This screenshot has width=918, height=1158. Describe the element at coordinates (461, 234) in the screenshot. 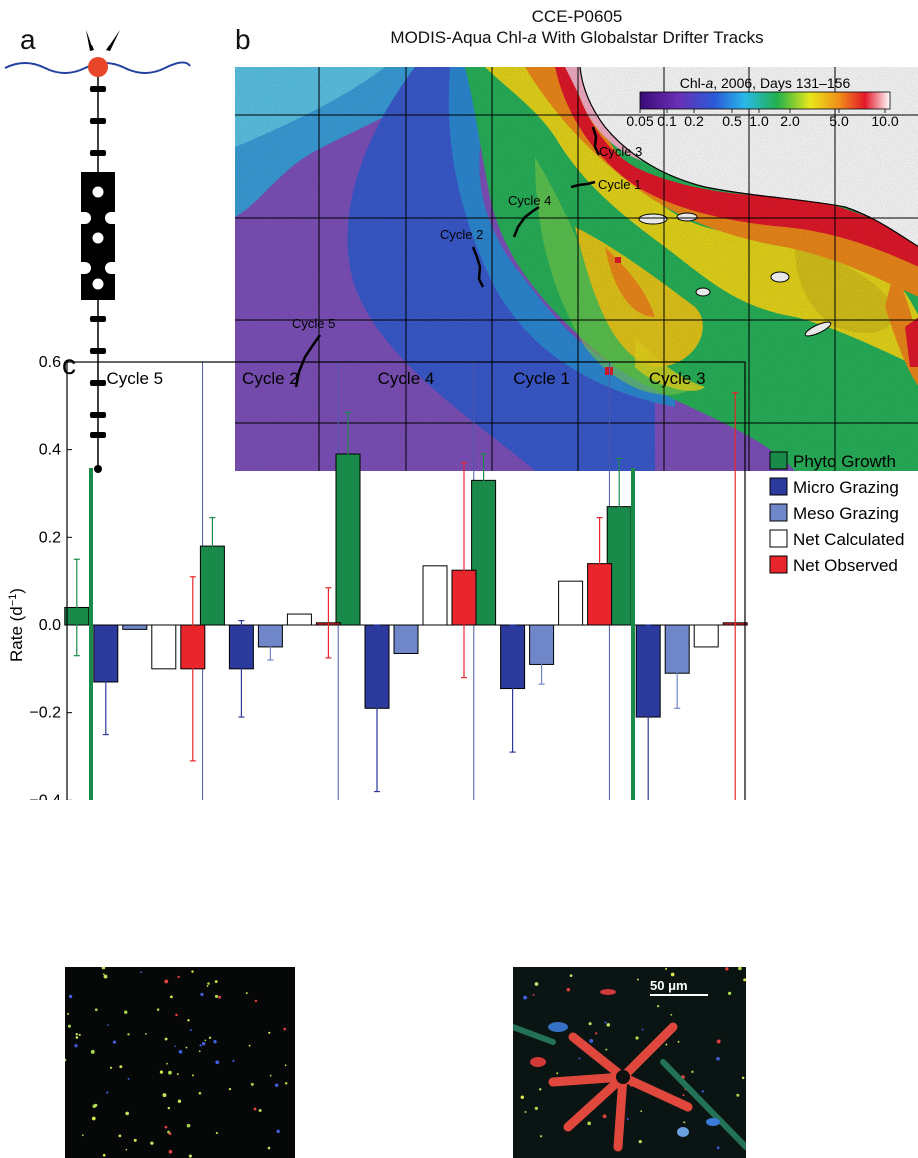

I see `map-label-cycle-2: Cycle 2` at that location.